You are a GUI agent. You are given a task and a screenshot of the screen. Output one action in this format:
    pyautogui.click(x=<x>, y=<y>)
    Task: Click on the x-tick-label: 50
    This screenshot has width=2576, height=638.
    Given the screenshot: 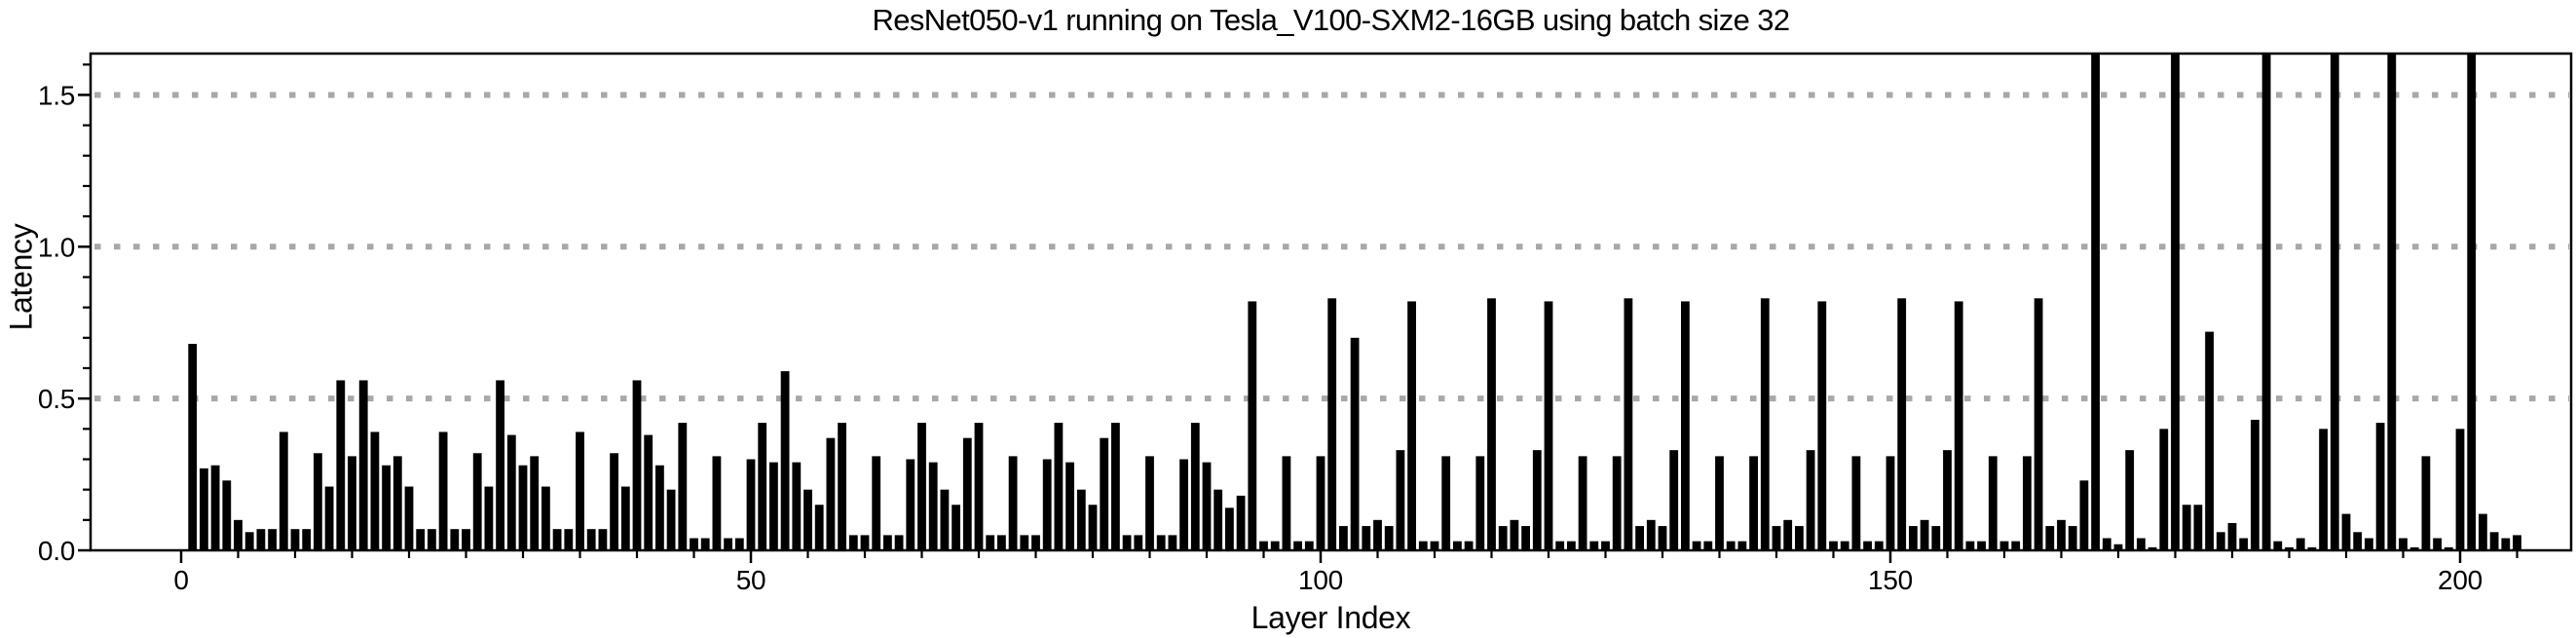 What is the action you would take?
    pyautogui.click(x=751, y=580)
    